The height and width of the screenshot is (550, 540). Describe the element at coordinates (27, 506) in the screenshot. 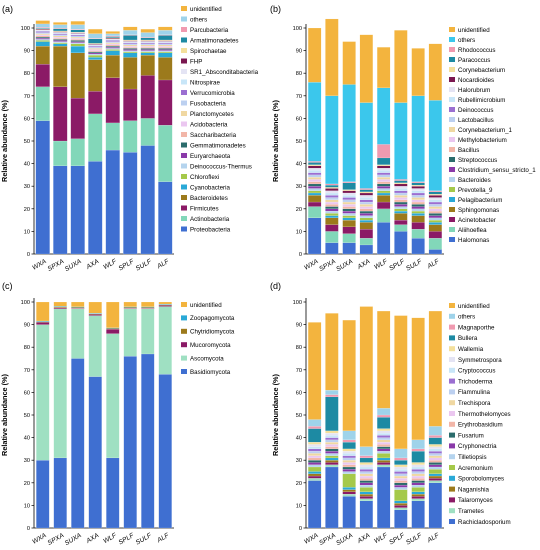

I see `y-tick-label: 10` at that location.